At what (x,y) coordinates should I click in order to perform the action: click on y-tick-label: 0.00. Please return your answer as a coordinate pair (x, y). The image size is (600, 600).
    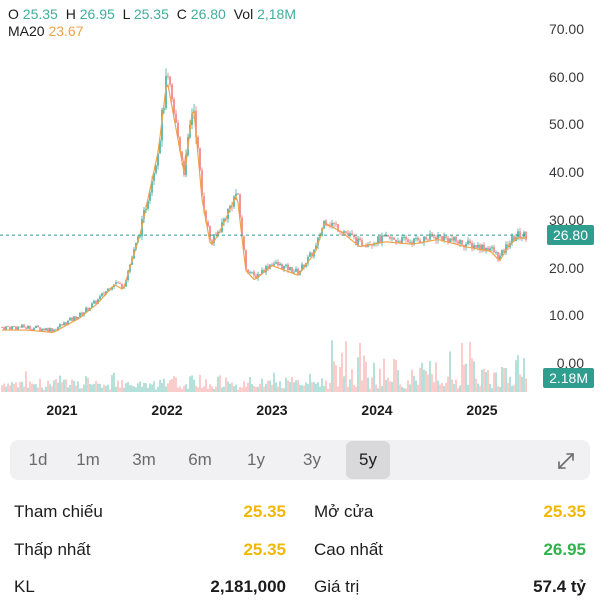
    Looking at the image, I should click on (570, 363).